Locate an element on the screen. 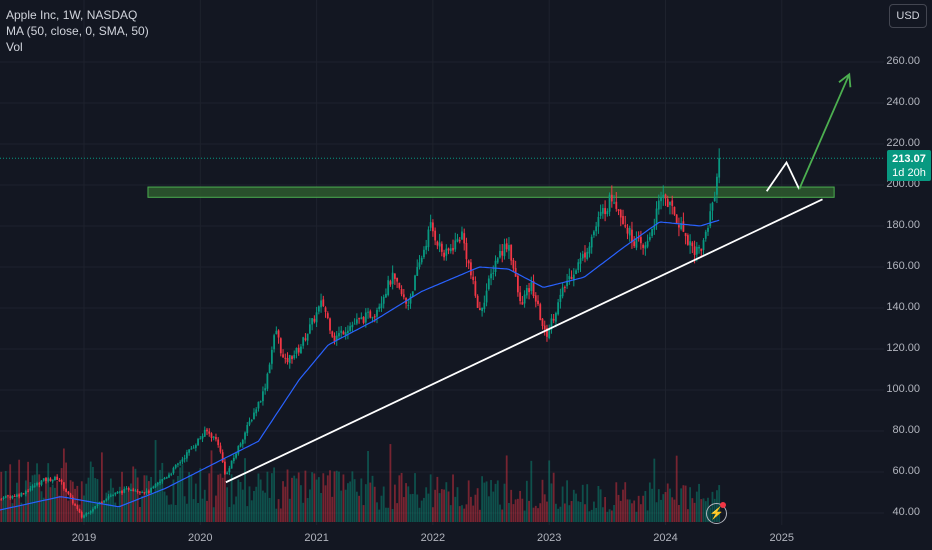 This screenshot has width=932, height=550. y-tick-label: 160.00 is located at coordinates (903, 266).